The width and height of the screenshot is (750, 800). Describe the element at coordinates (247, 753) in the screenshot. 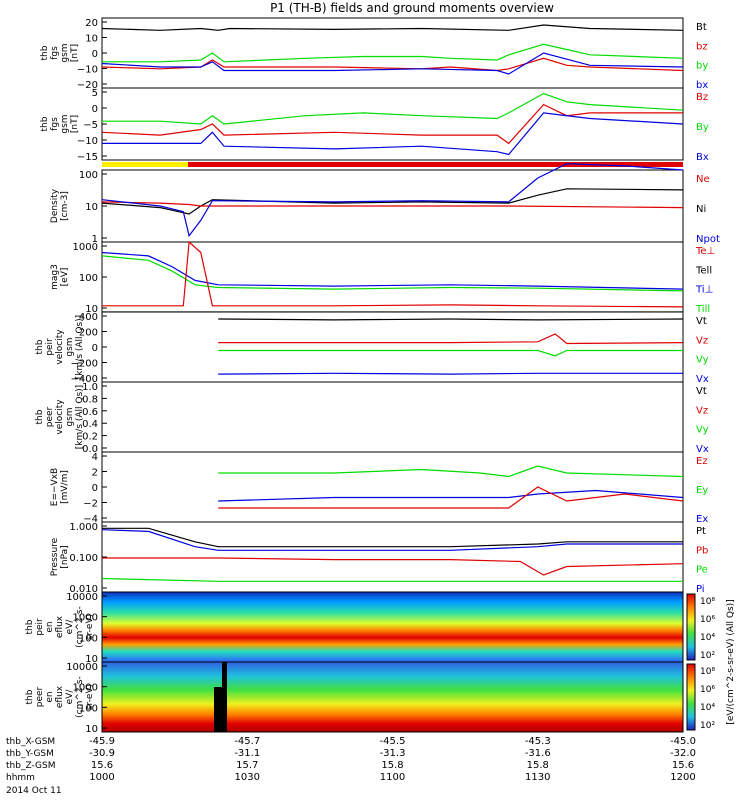

I see `ephemeris-value: -31.1` at that location.